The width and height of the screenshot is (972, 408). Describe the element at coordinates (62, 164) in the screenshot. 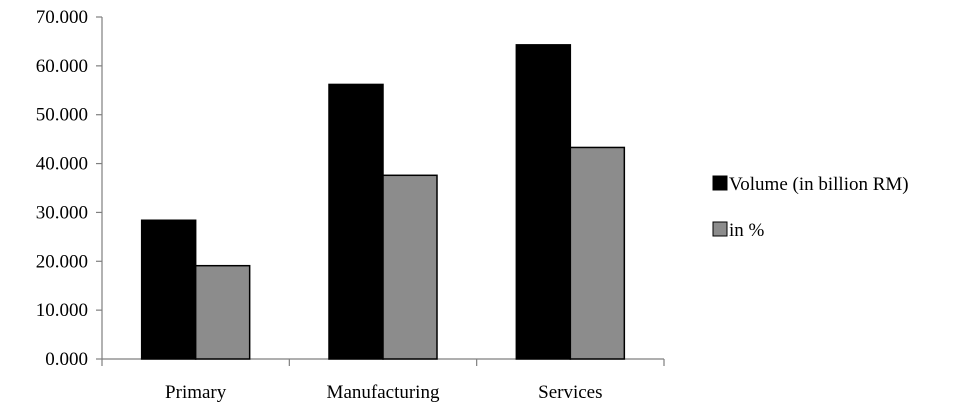

I see `y-tick-label: 40.000` at that location.